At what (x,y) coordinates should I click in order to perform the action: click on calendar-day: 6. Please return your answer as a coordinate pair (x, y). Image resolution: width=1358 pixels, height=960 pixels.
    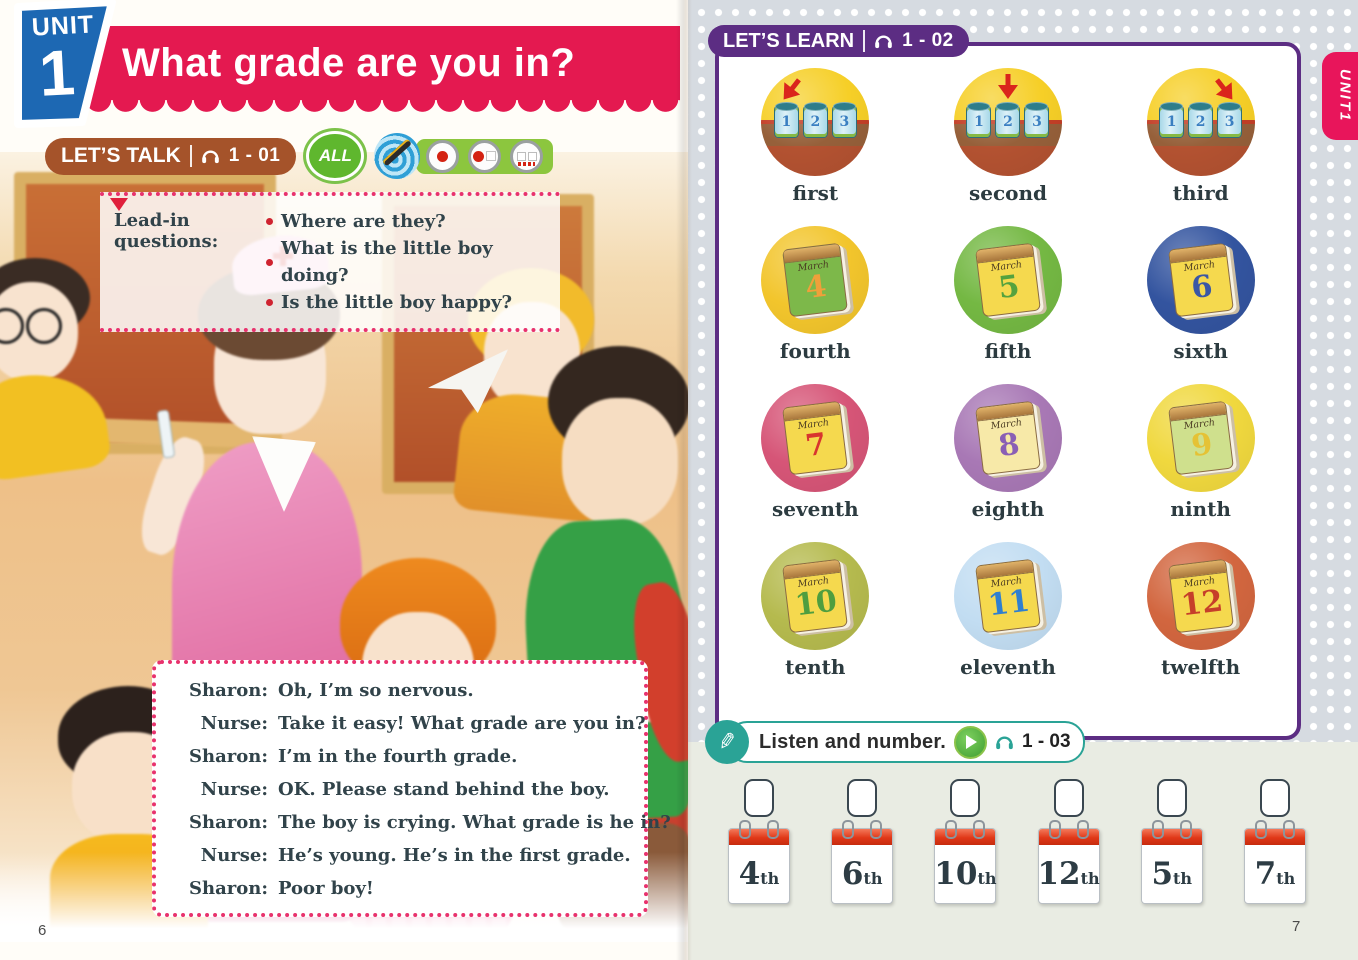
    Looking at the image, I should click on (1202, 287).